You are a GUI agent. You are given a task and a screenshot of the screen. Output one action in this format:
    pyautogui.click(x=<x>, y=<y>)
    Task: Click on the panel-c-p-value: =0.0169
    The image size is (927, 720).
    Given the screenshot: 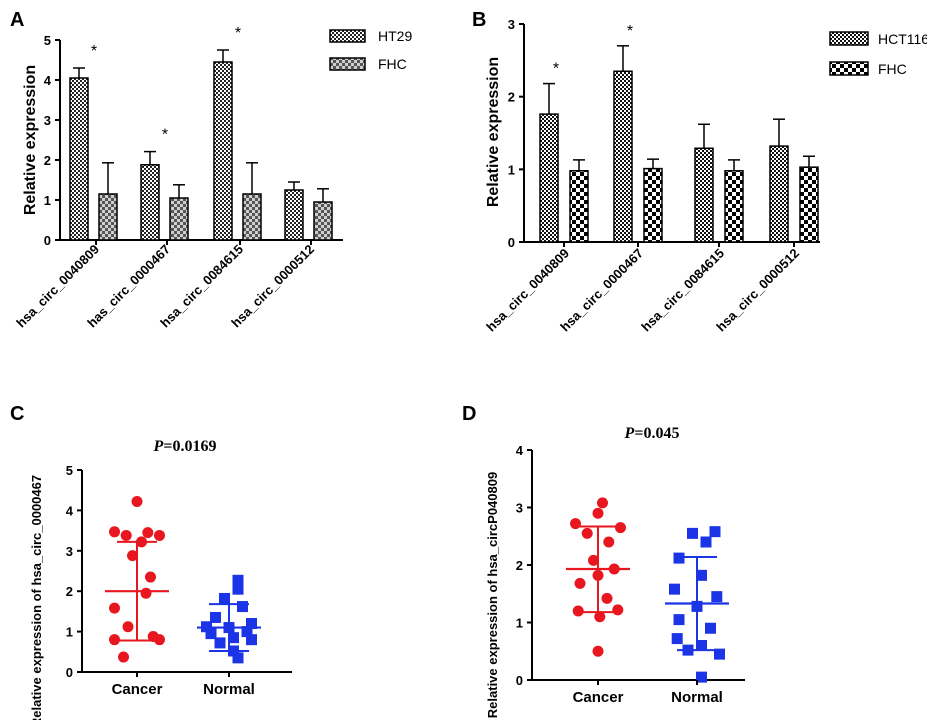 What is the action you would take?
    pyautogui.click(x=189, y=446)
    